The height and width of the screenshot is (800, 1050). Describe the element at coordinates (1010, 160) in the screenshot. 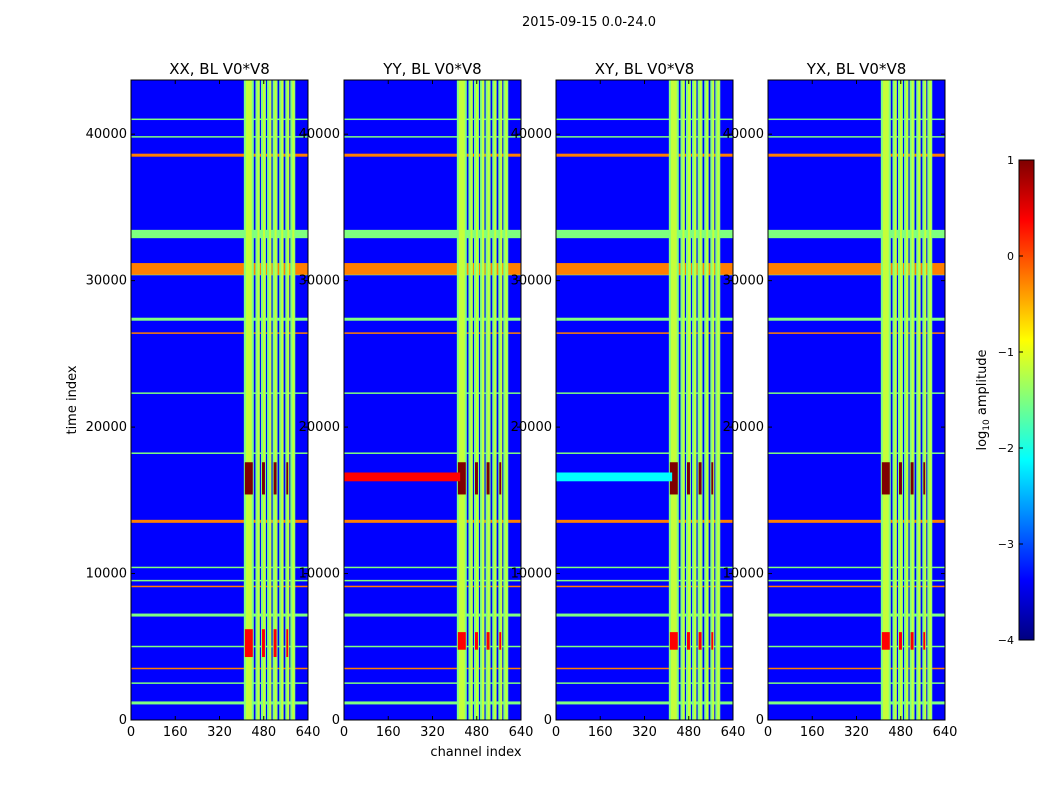

I see `colorbar-tick-label: 1` at that location.